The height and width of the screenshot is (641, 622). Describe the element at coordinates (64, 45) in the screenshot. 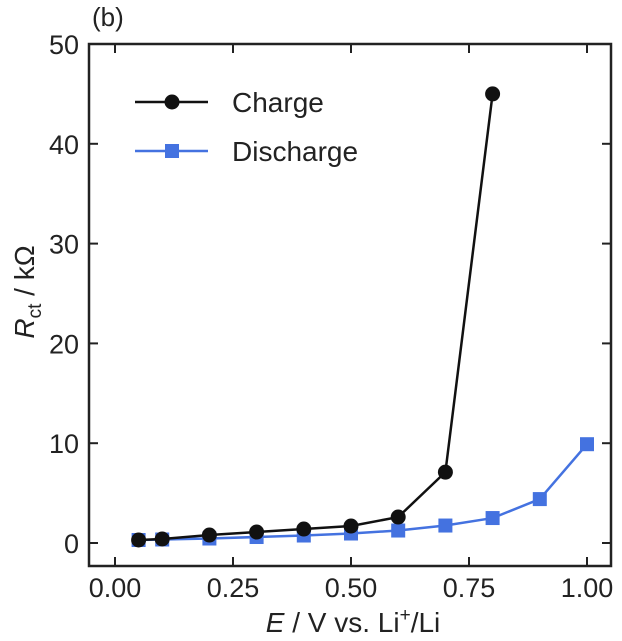

I see `y-tick-label: 50` at that location.